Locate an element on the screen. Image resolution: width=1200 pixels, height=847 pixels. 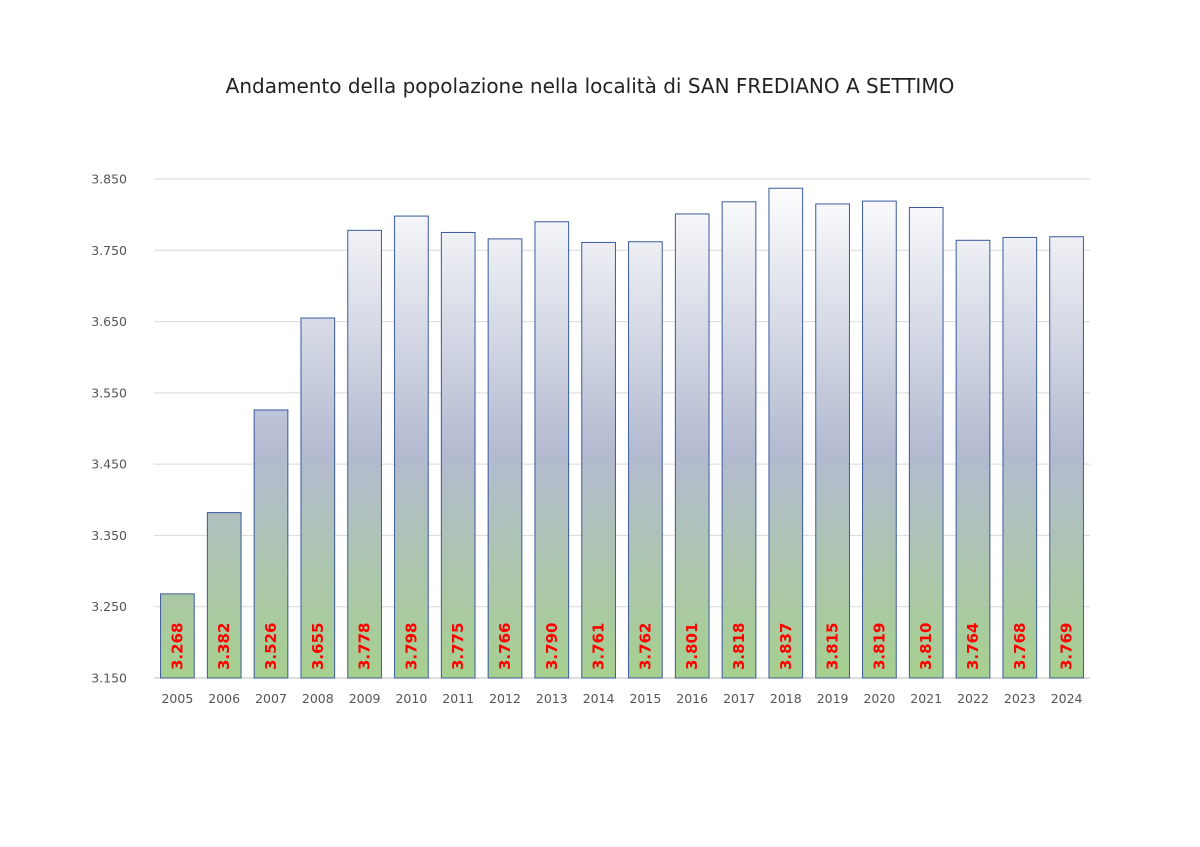
y-tick-label: 3.550 is located at coordinates (109, 392).